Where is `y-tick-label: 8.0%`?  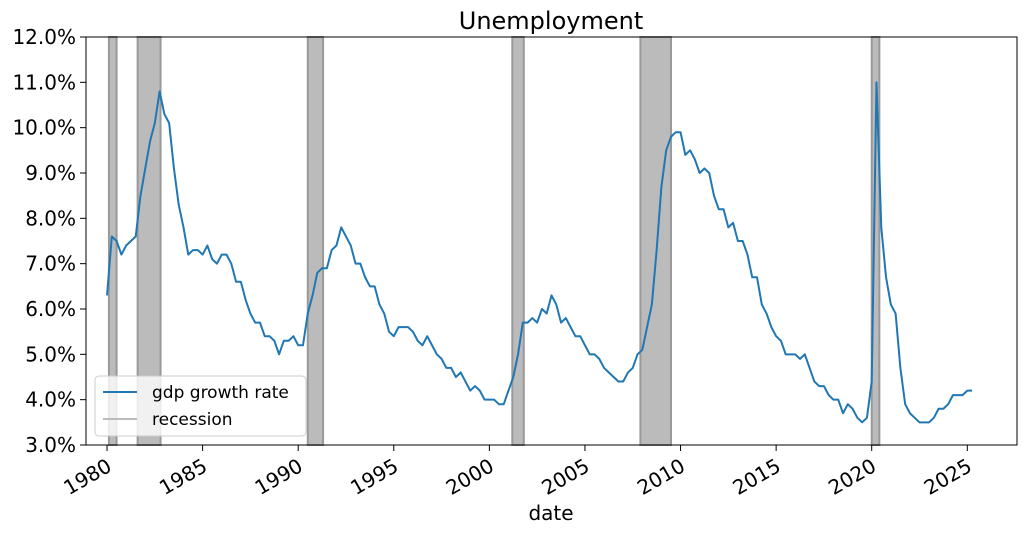
y-tick-label: 8.0% is located at coordinates (50, 218).